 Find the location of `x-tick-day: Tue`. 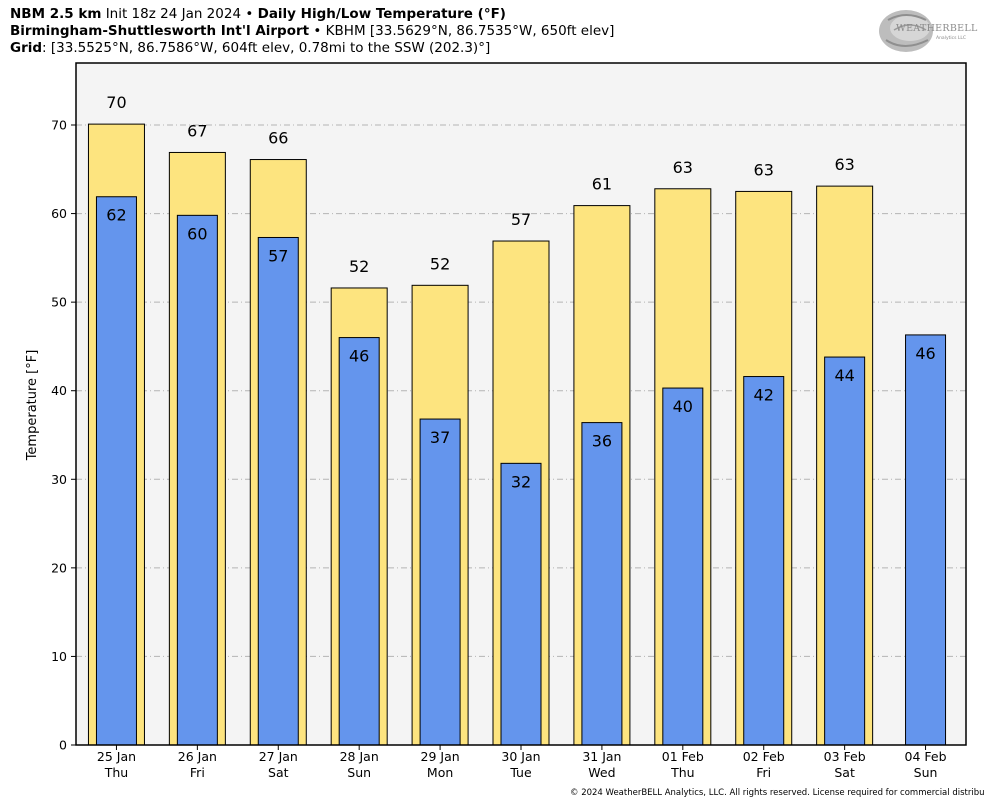

x-tick-day: Tue is located at coordinates (520, 772).